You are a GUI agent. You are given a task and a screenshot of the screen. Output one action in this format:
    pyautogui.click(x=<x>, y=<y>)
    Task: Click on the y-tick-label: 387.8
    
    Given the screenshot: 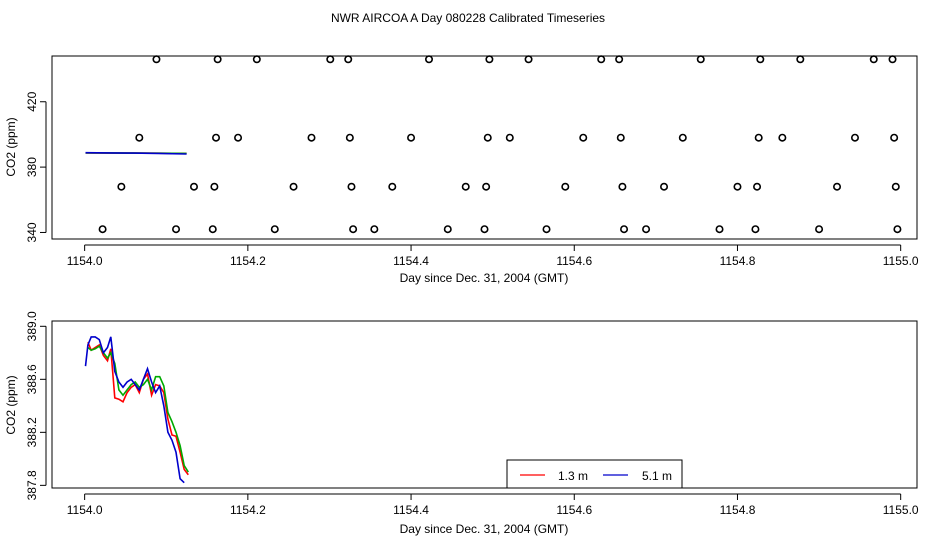 What is the action you would take?
    pyautogui.click(x=32, y=485)
    